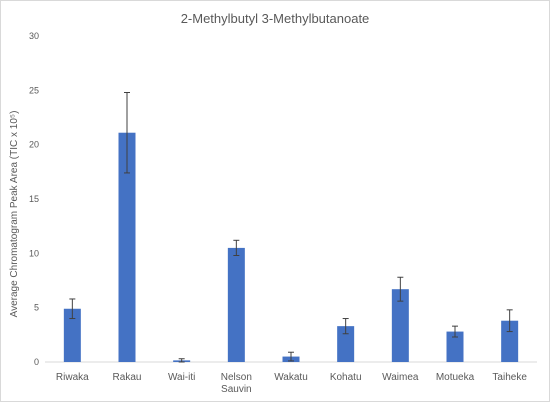 This screenshot has height=402, width=550. Describe the element at coordinates (236, 383) in the screenshot. I see `x-tick-label: Nelson Sauvin` at that location.